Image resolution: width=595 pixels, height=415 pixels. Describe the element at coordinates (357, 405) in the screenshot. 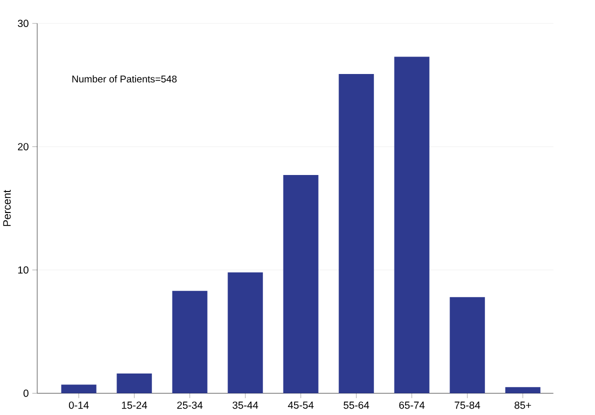

I see `x-tick-label: 55-64` at that location.